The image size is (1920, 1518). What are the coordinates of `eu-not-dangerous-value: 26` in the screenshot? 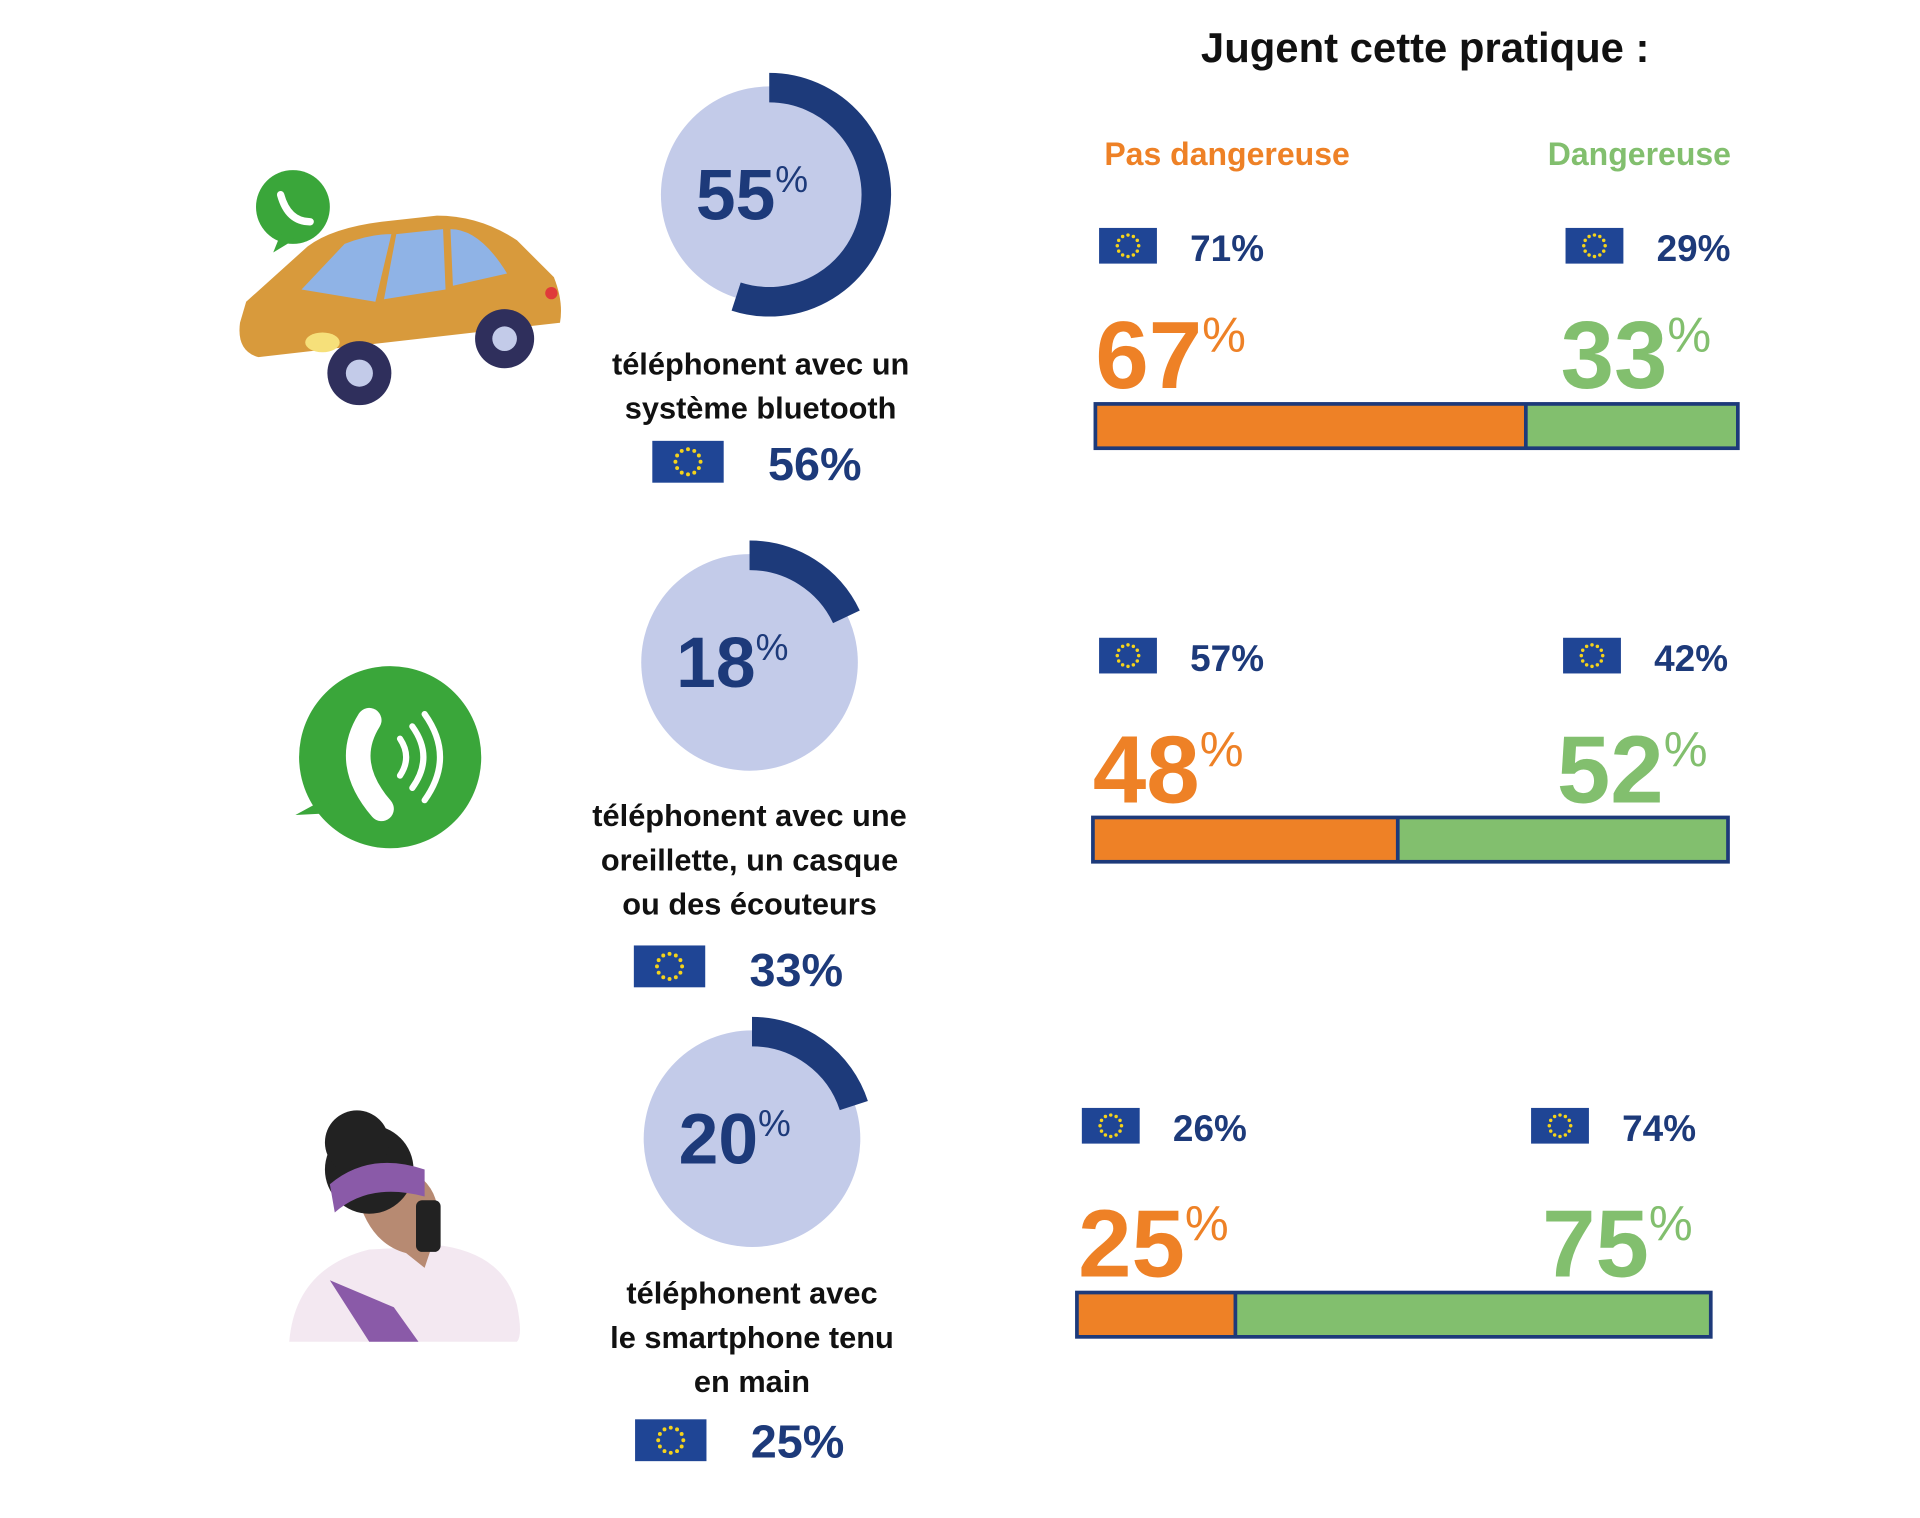 It's located at (1193, 1128).